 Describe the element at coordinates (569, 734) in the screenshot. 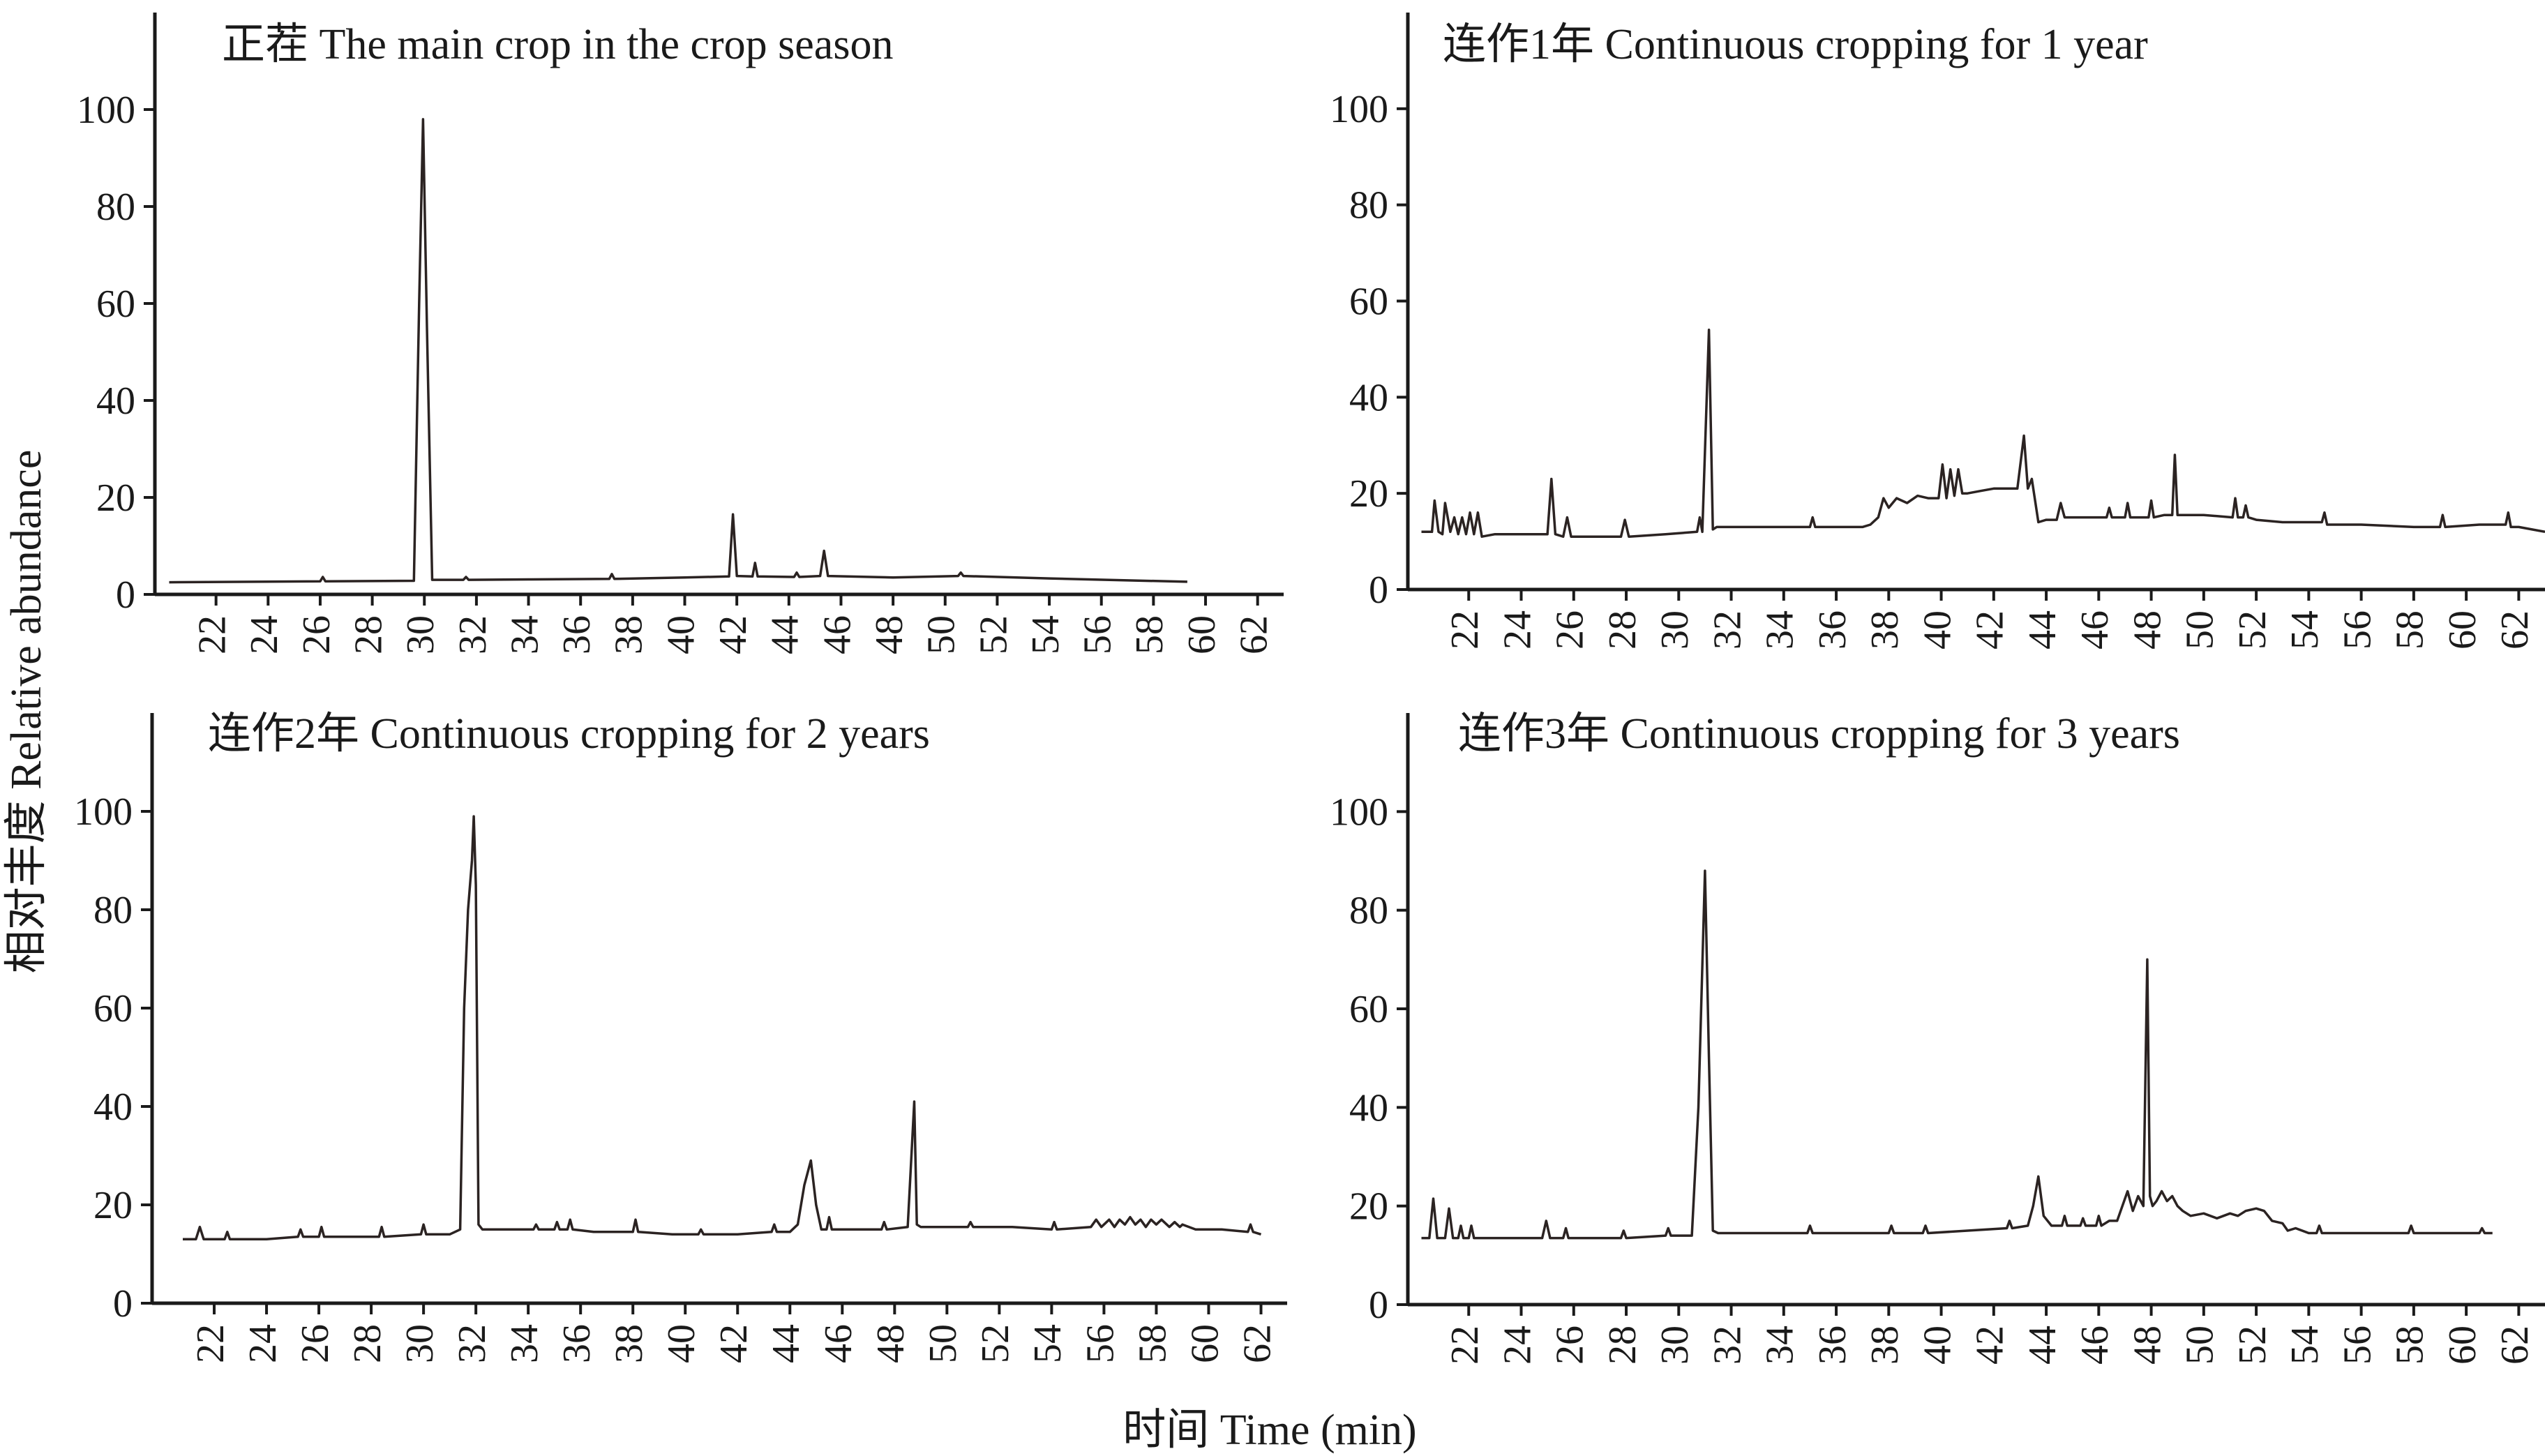

I see `panel-title: 连作2年 Continuous cropping for 2 years` at that location.